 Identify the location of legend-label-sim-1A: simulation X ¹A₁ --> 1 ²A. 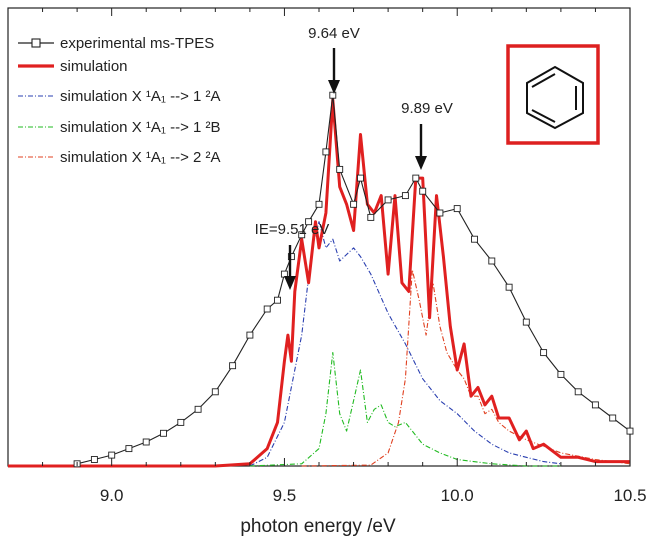
(140, 96).